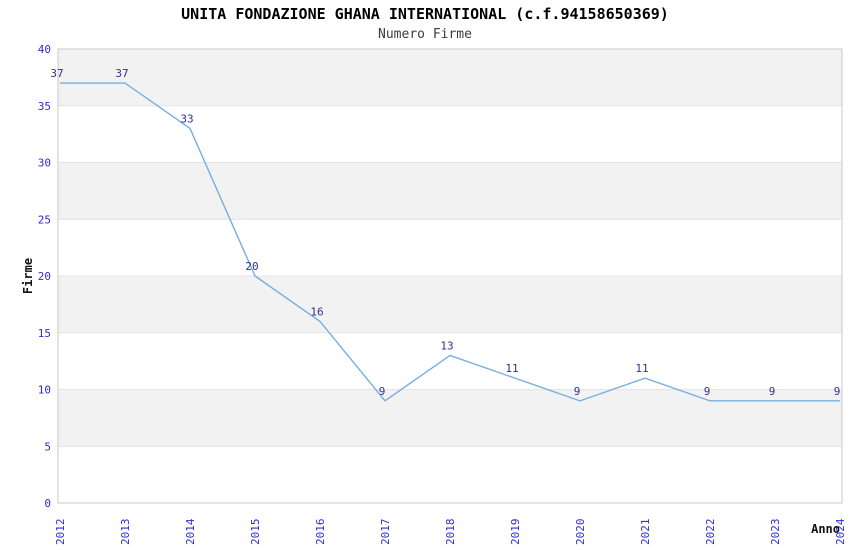 This screenshot has height=550, width=850. I want to click on x-tick-label: 2013, so click(125, 532).